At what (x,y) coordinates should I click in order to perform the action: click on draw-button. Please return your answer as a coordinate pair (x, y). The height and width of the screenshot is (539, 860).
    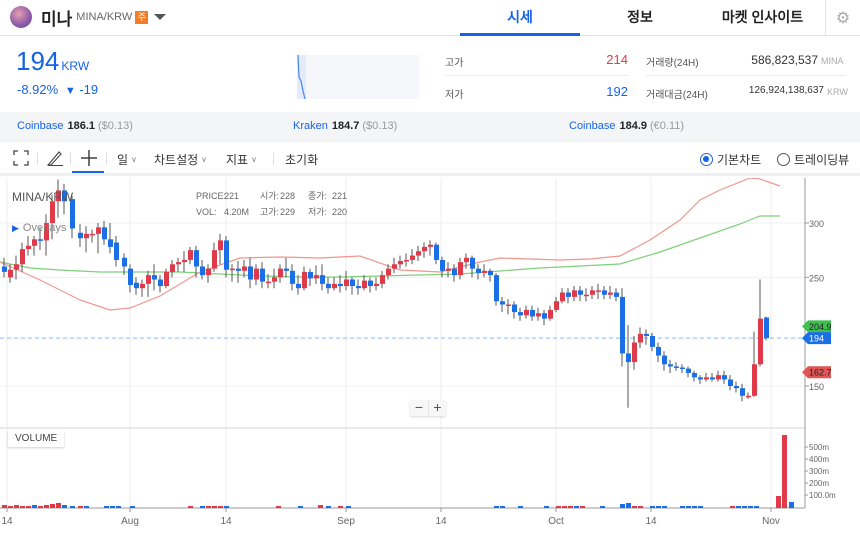
    Looking at the image, I should click on (55, 158).